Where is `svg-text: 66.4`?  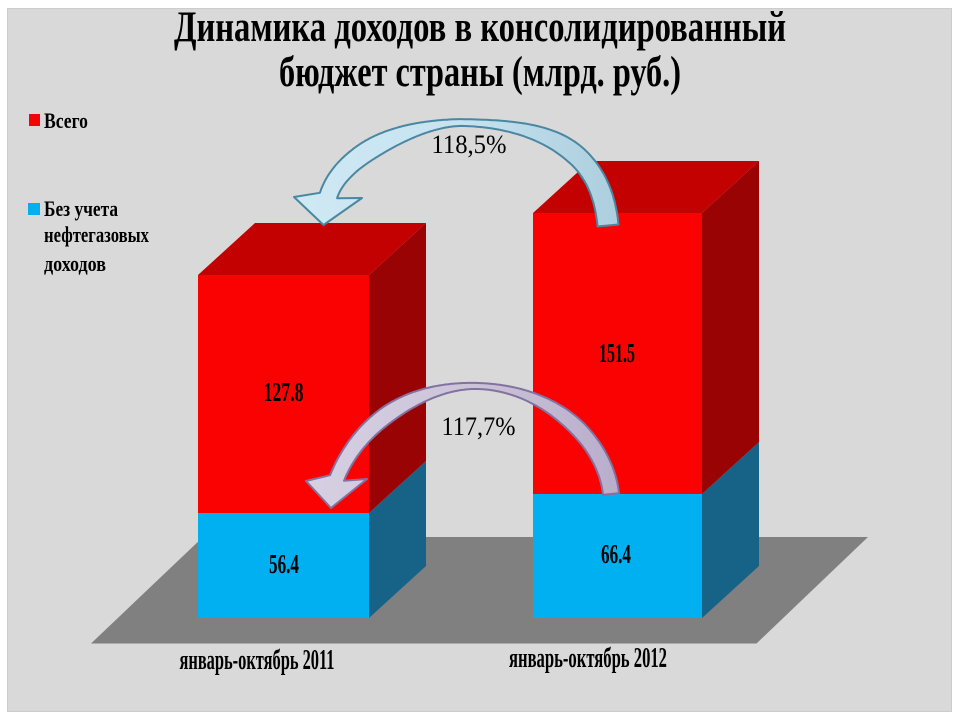
svg-text: 66.4 is located at coordinates (616, 554).